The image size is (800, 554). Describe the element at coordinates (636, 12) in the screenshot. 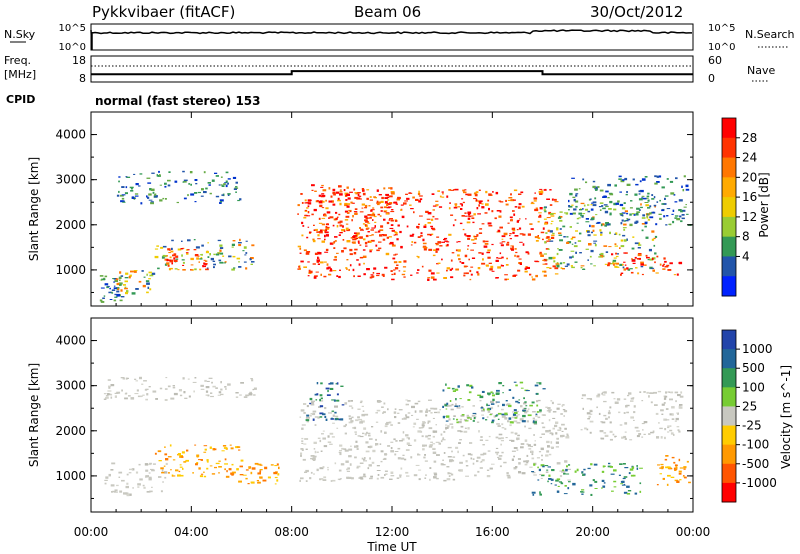

I see `date-label: 30/Oct/2012` at that location.